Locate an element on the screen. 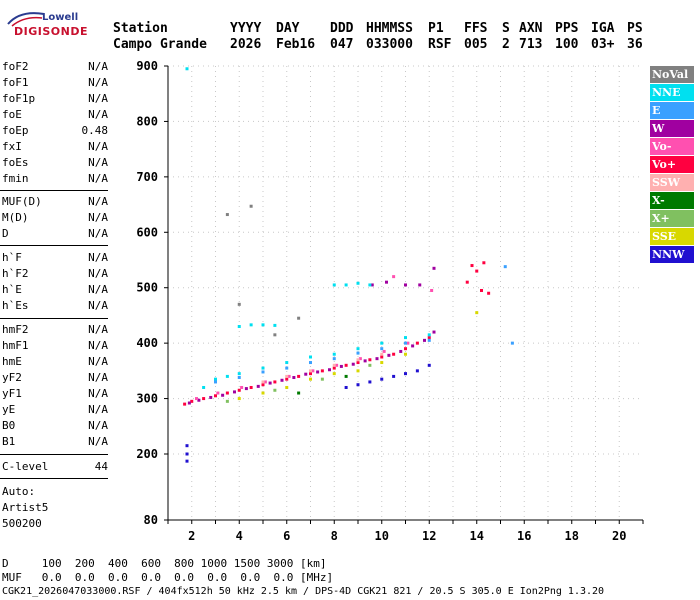 The width and height of the screenshot is (700, 600). header-value-ddd: 047 is located at coordinates (342, 44).